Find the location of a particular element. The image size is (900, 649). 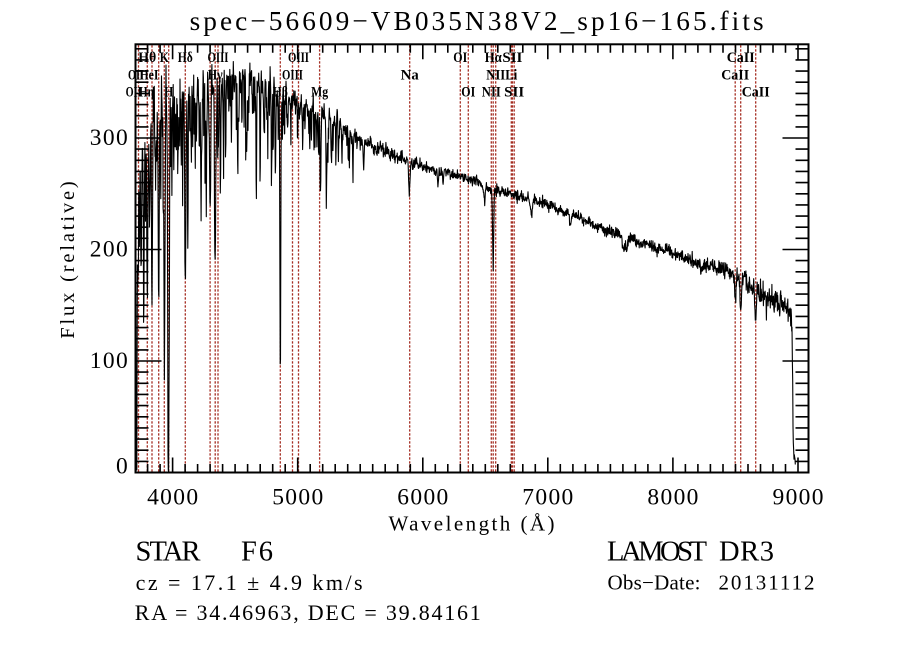

svg-text: Hθ is located at coordinates (147, 58).